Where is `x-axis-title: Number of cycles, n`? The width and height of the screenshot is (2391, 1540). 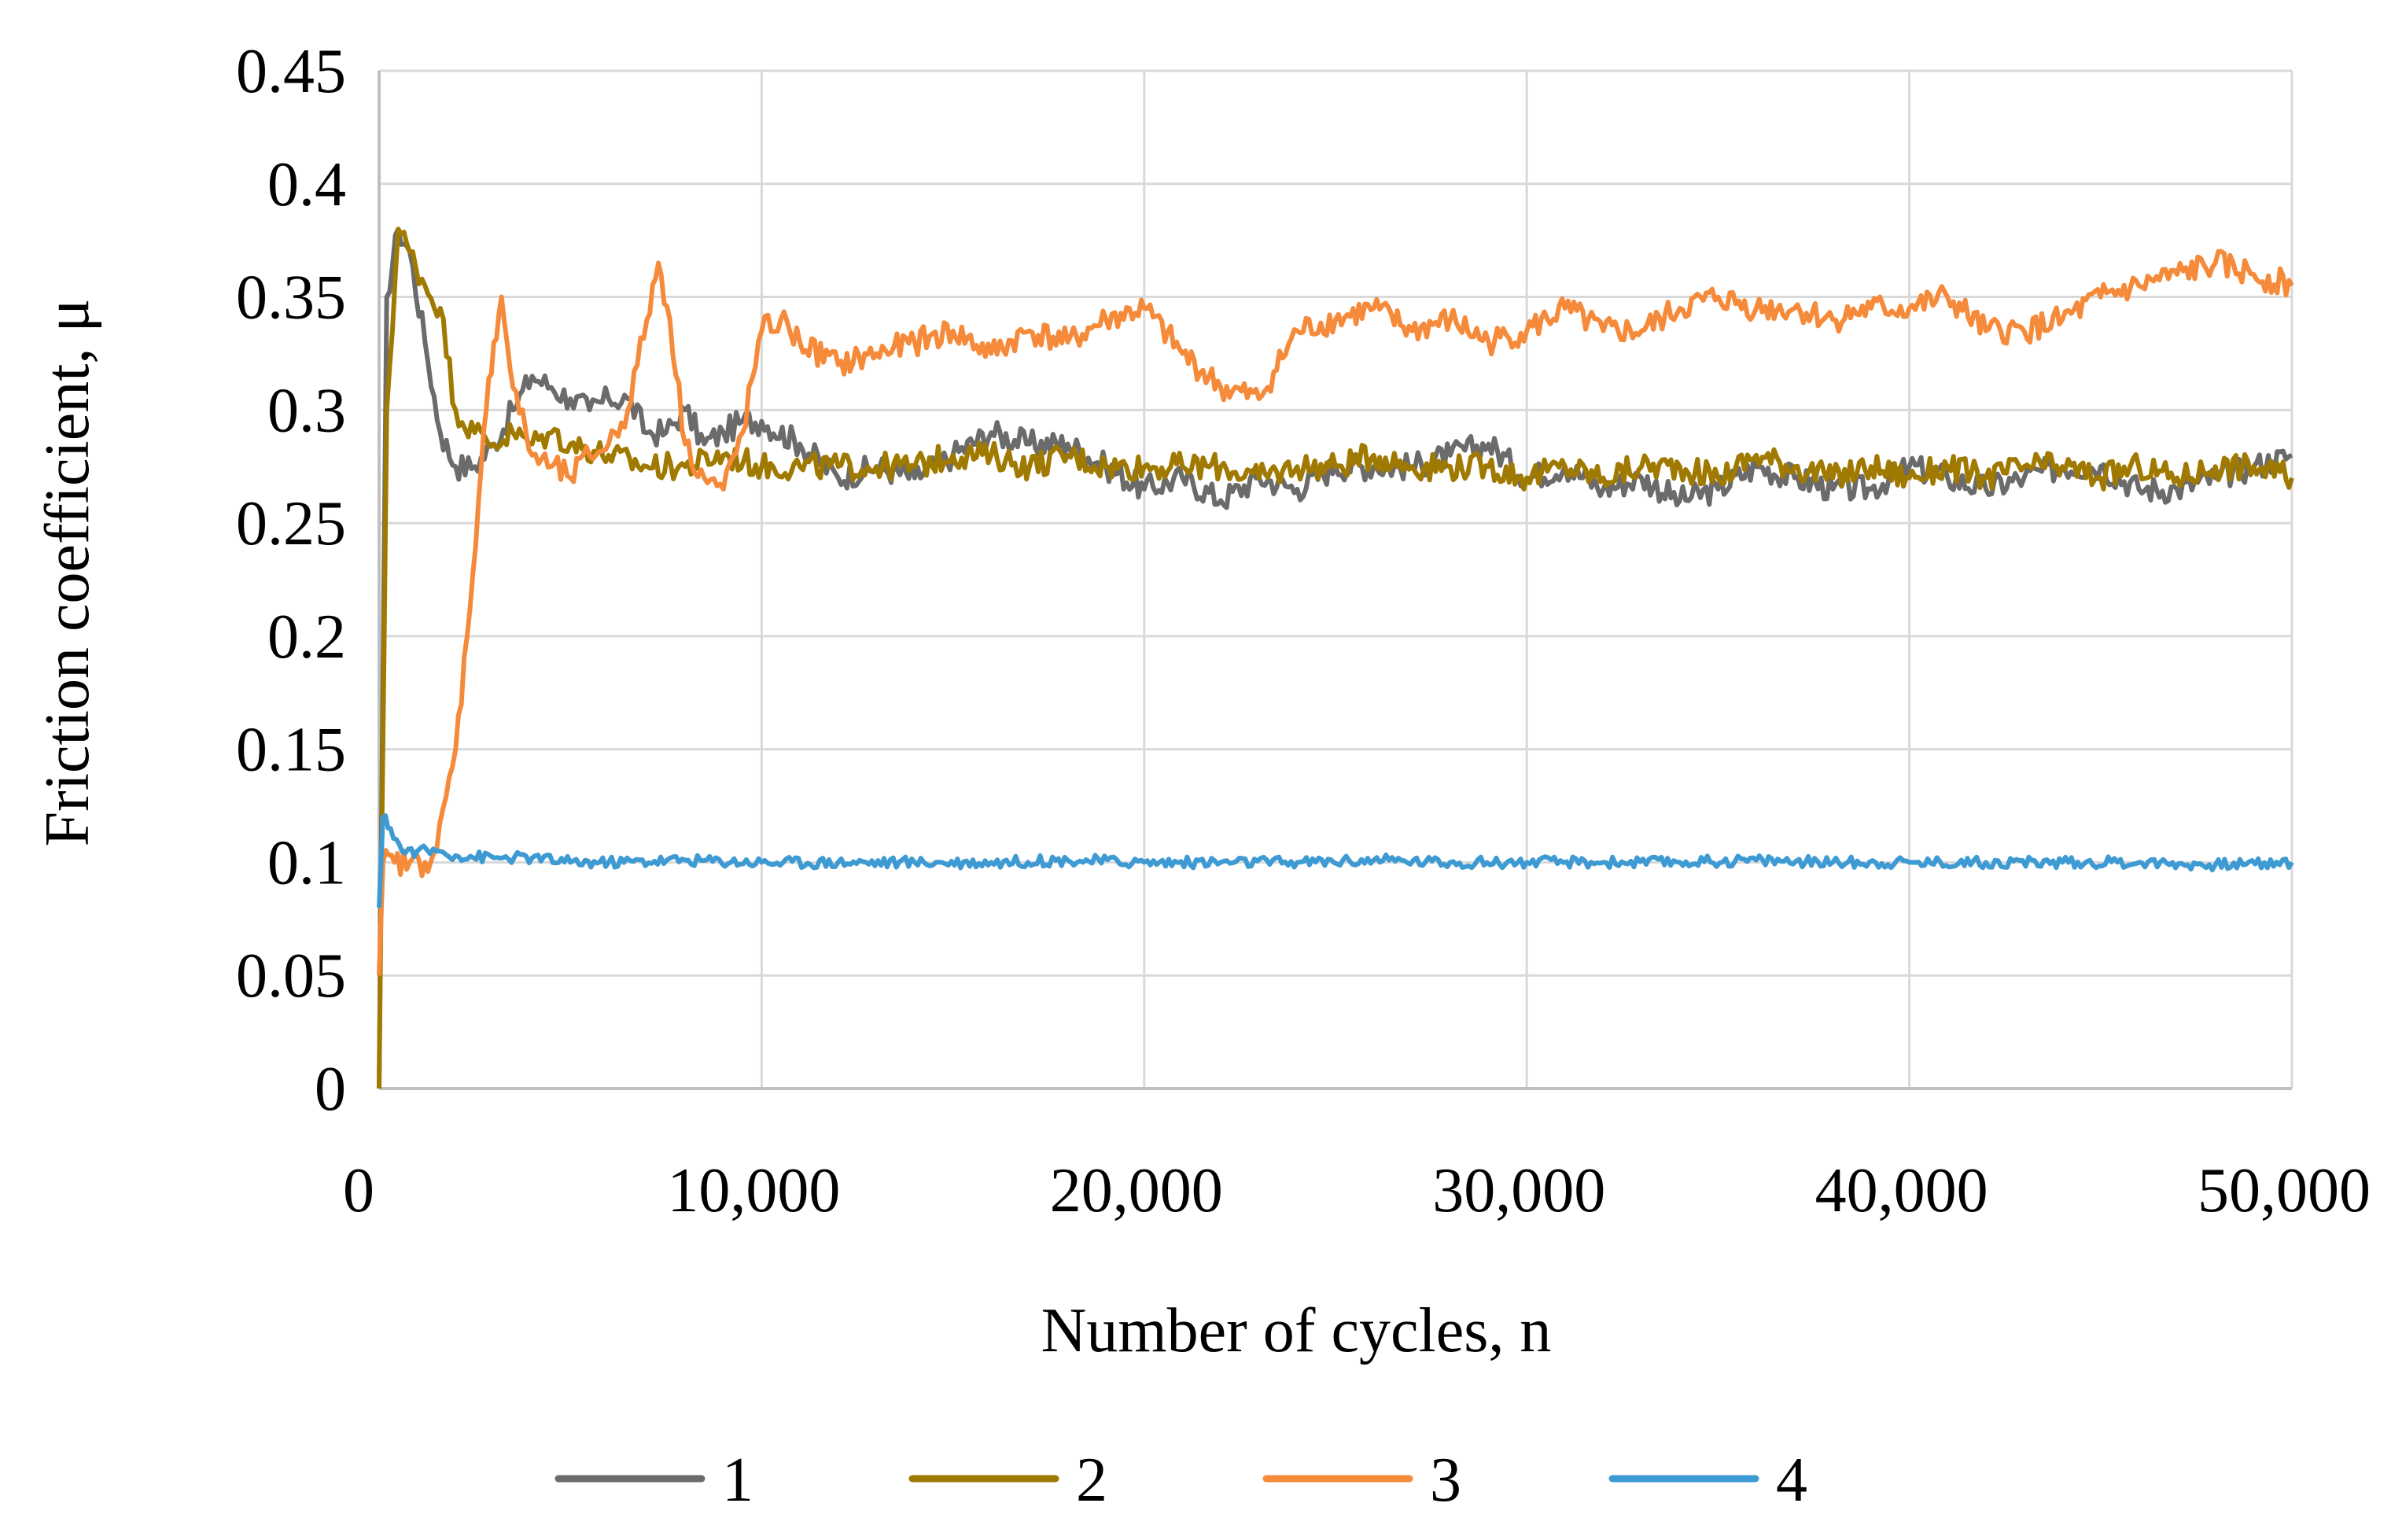
x-axis-title: Number of cycles, n is located at coordinates (1296, 1330).